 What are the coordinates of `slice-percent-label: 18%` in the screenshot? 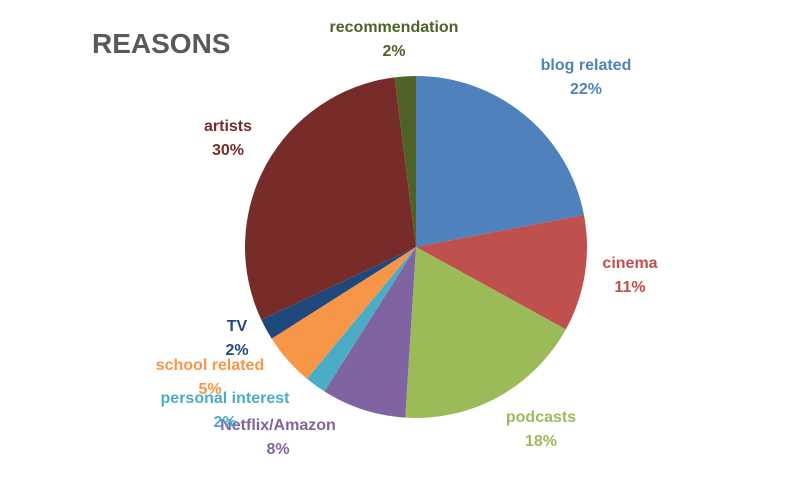 It's located at (541, 441).